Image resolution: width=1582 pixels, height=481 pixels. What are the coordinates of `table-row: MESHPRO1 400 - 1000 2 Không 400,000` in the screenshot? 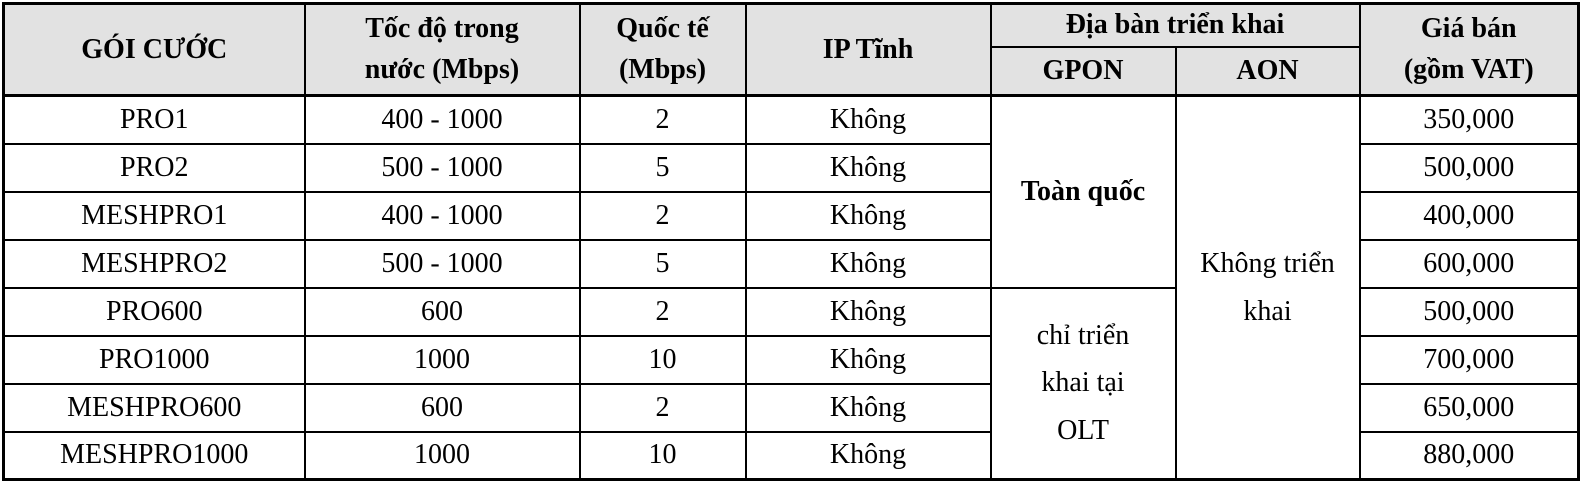 It's located at (791, 215).